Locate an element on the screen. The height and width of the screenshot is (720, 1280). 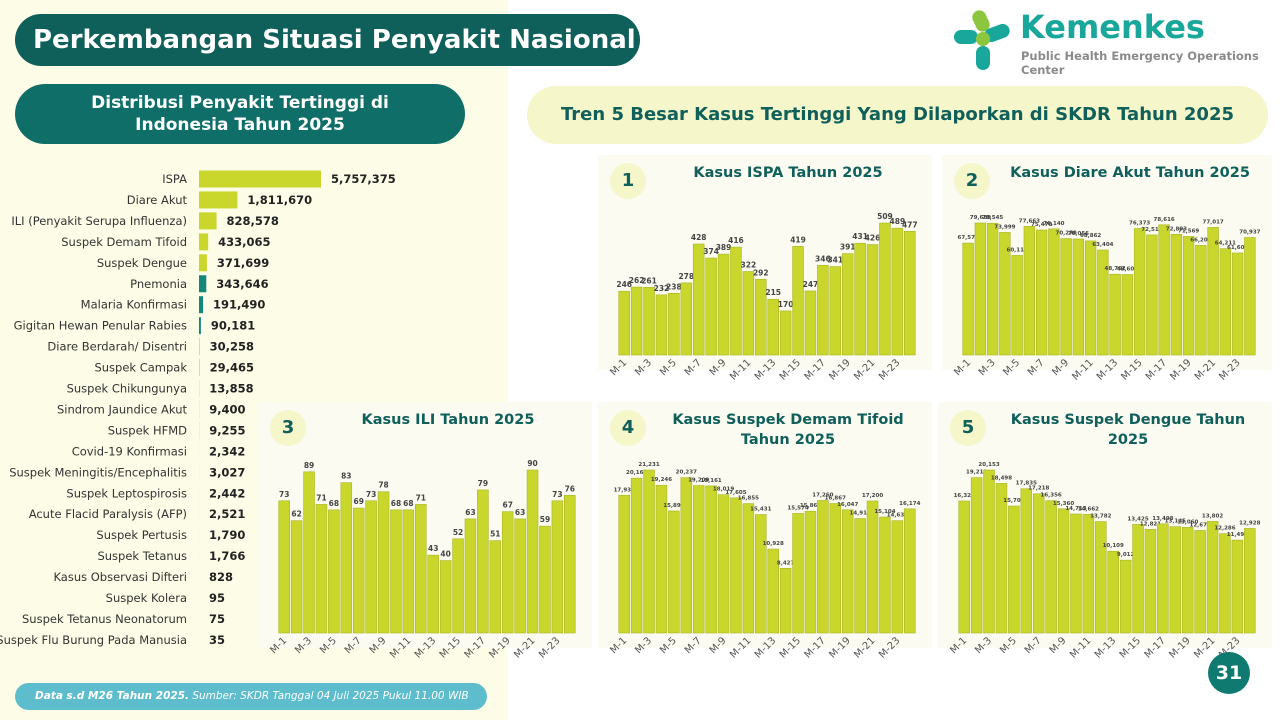
value-label: 374 is located at coordinates (711, 251).